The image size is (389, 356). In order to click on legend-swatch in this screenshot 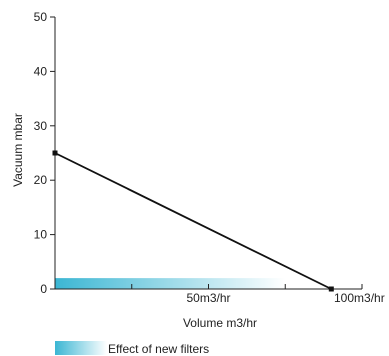, I will do `click(81, 348)`.